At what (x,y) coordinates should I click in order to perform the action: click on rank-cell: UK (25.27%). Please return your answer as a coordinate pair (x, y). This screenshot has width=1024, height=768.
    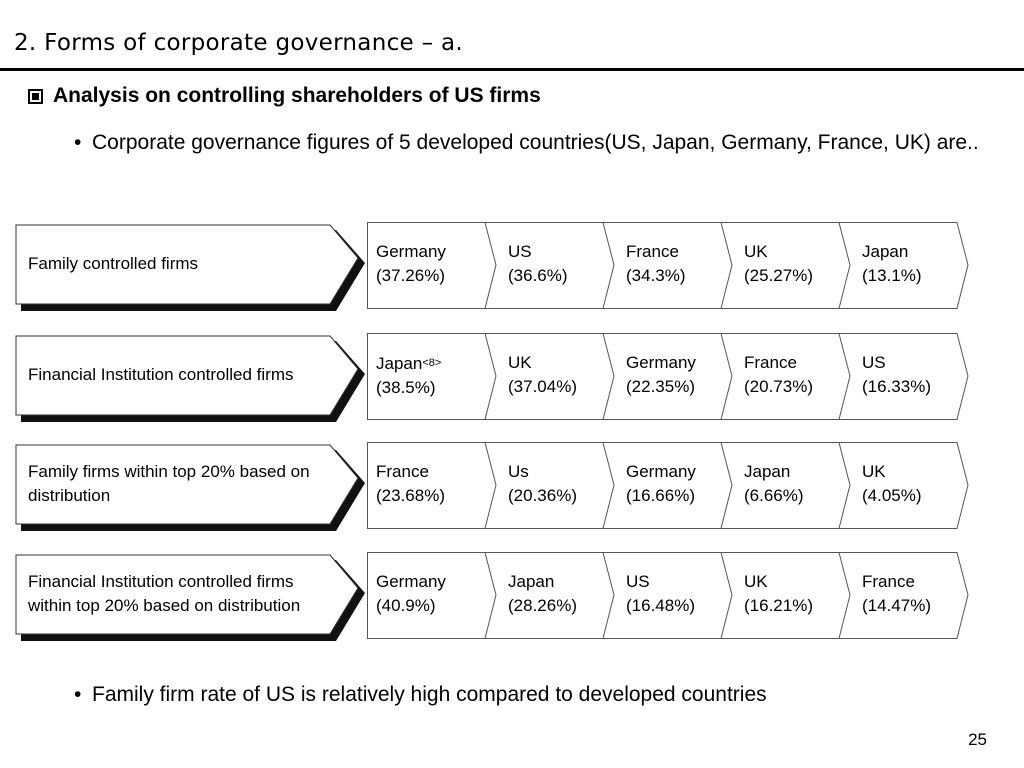
    Looking at the image, I should click on (778, 264).